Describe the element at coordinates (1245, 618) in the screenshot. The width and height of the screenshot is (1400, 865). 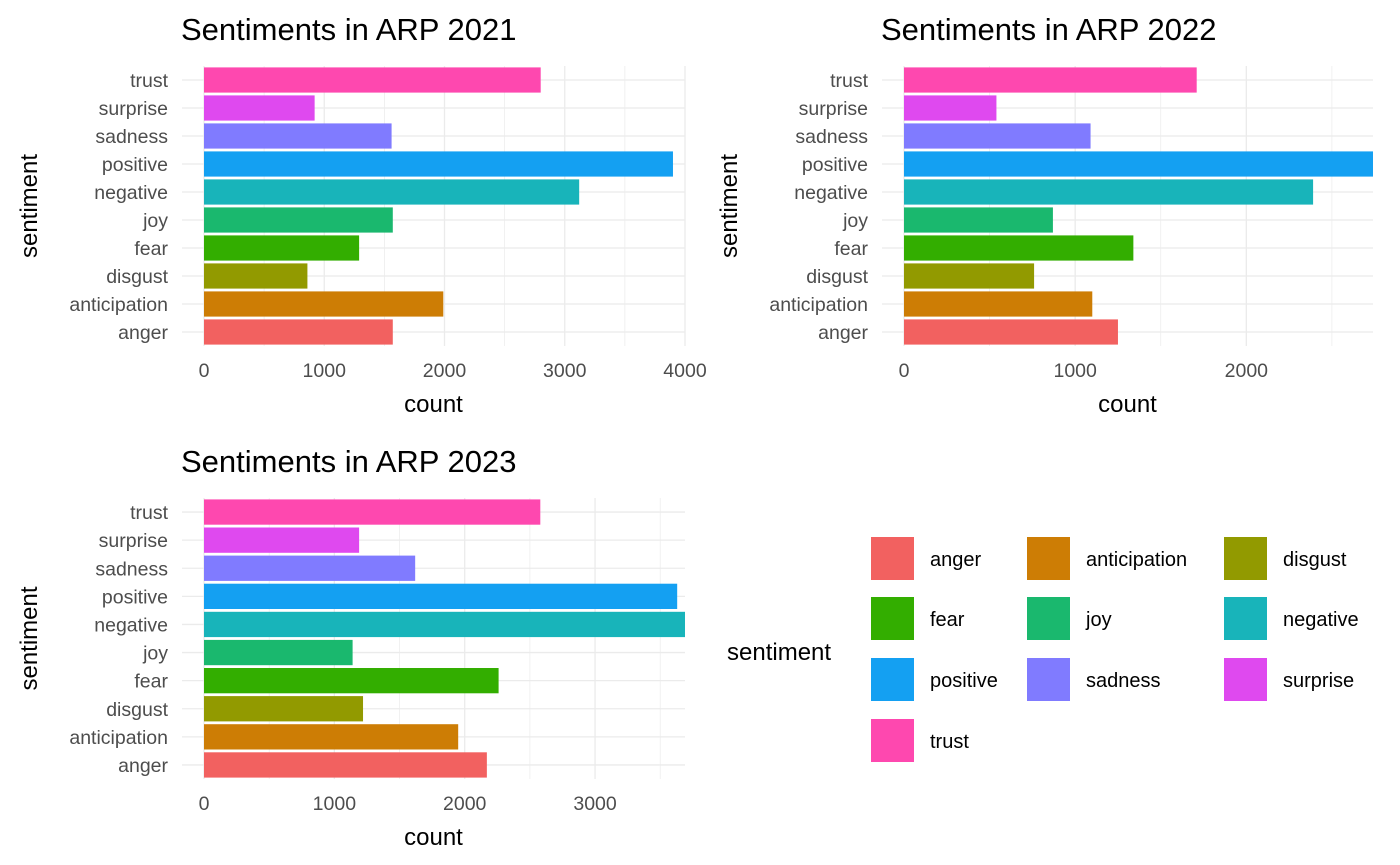
I see `legend-key-negative` at that location.